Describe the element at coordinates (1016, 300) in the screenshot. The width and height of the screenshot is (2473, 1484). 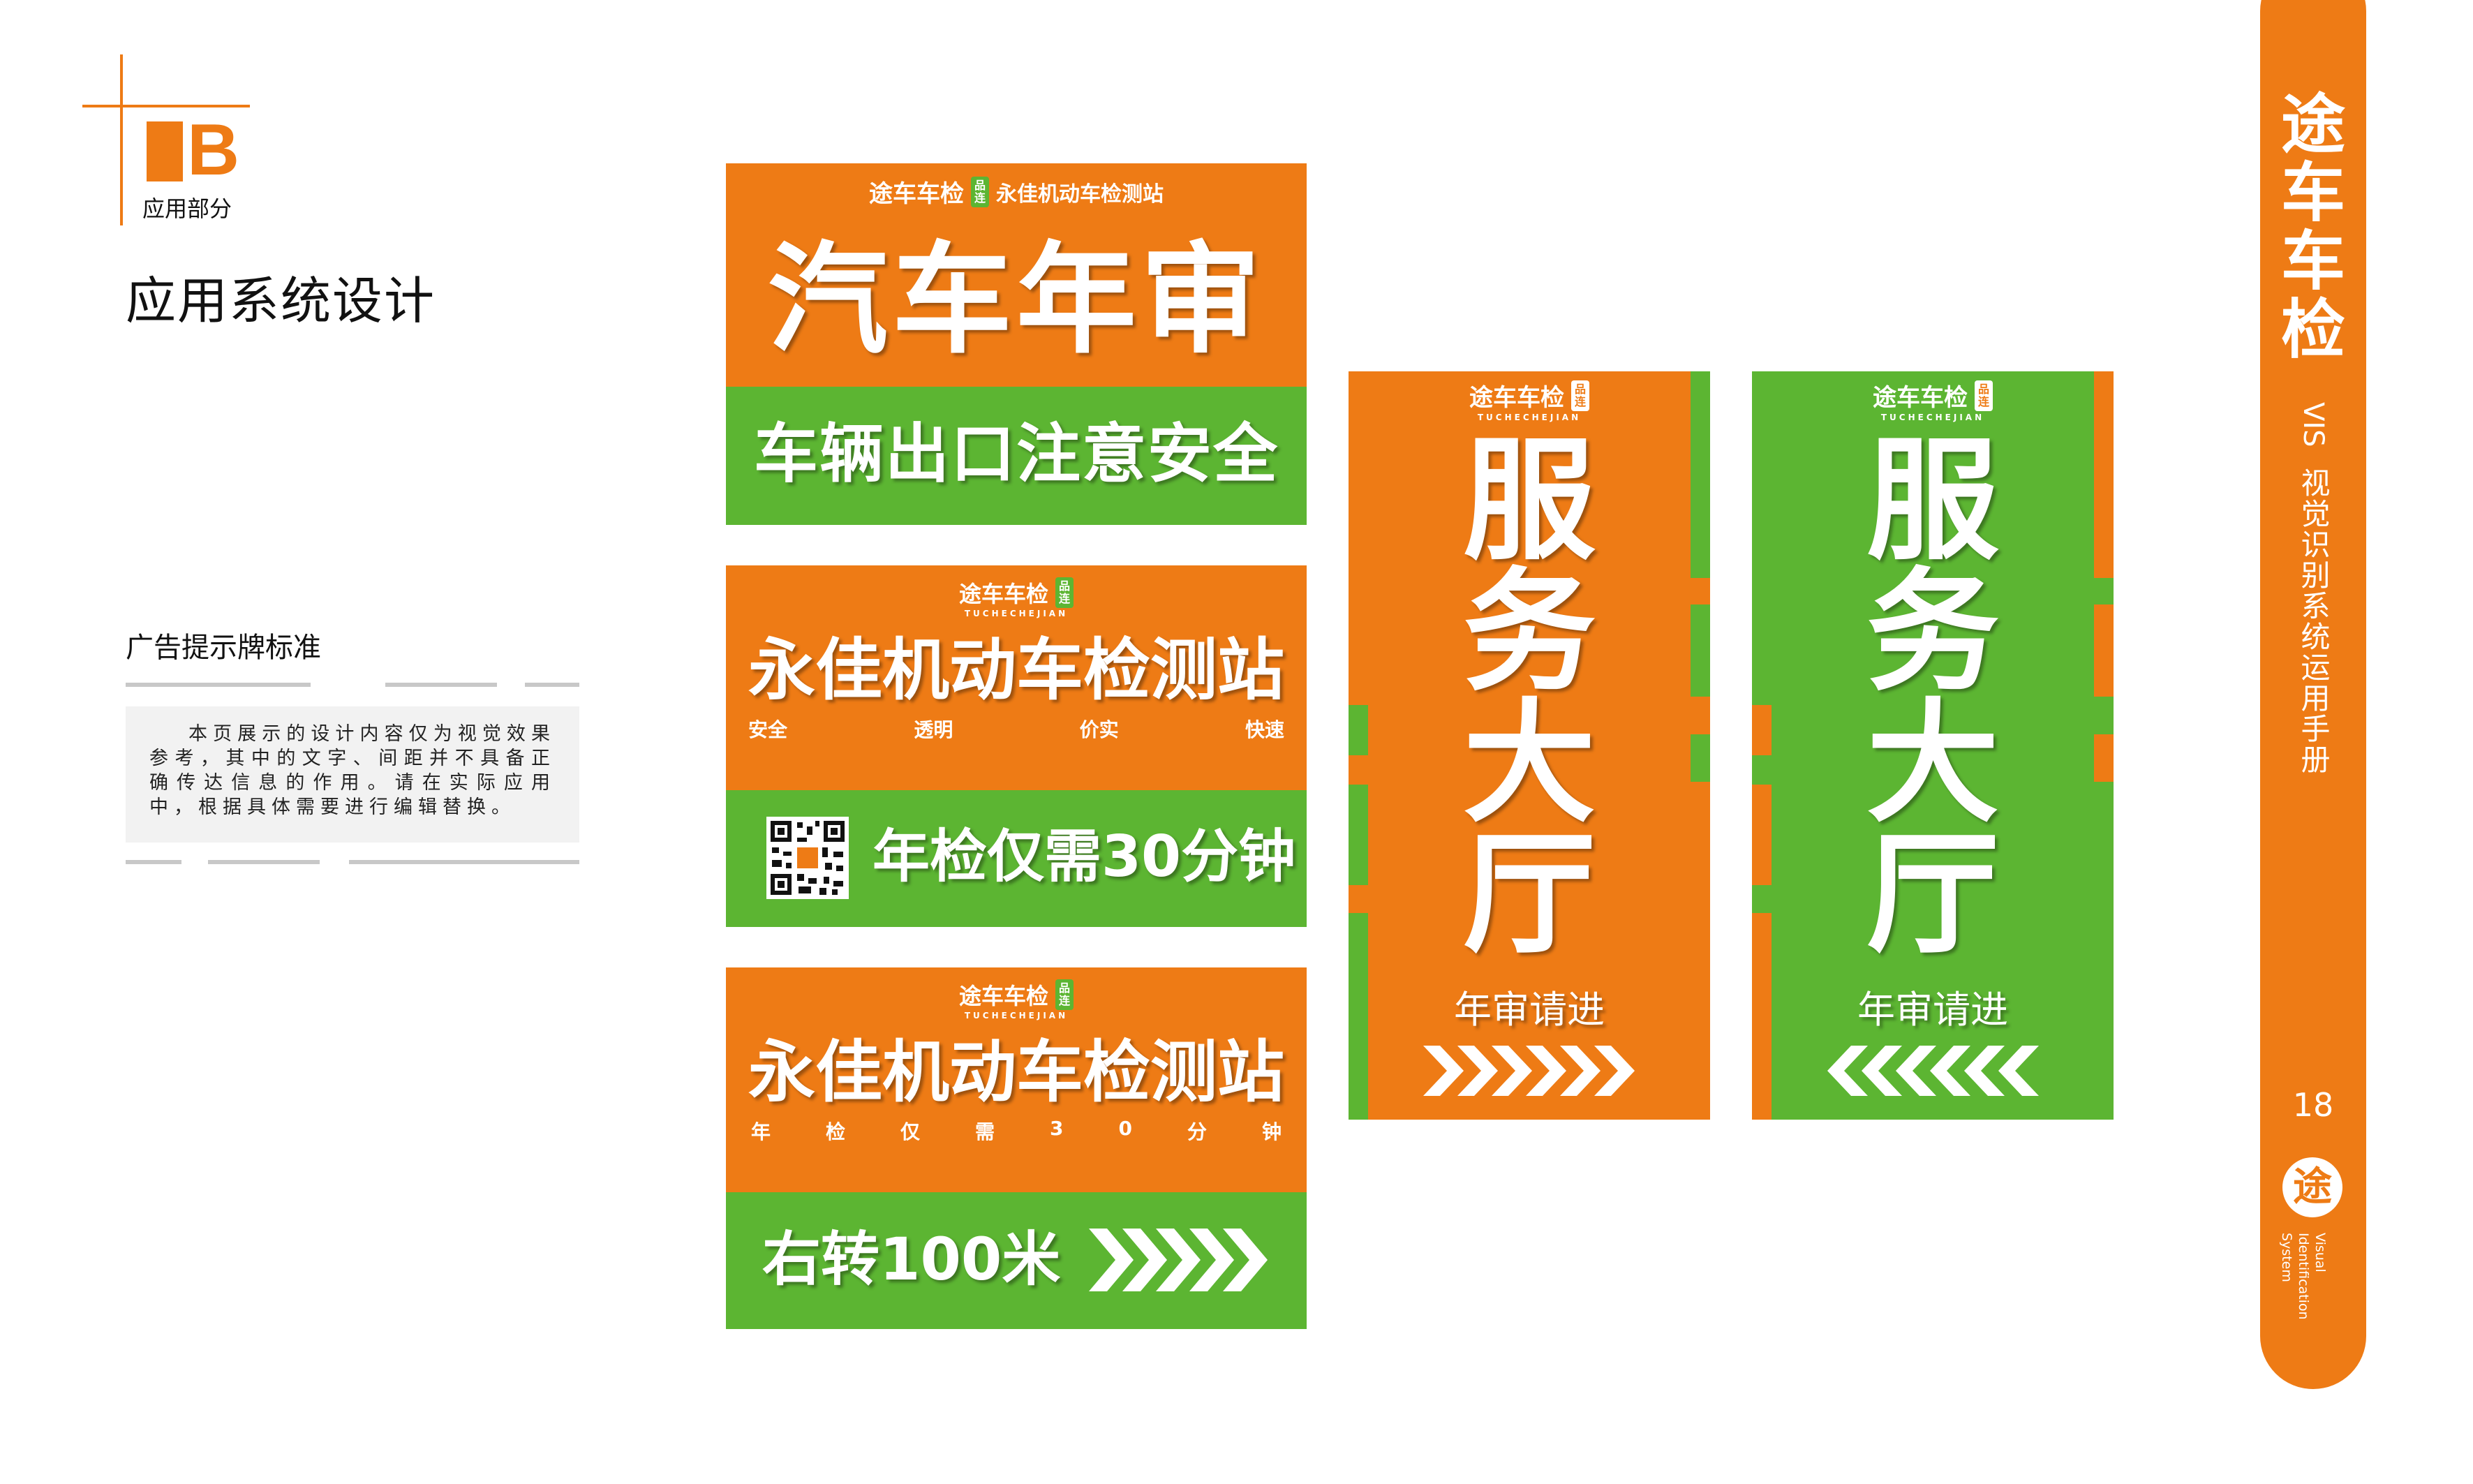
I see `sign1-headline: 汽车年审` at that location.